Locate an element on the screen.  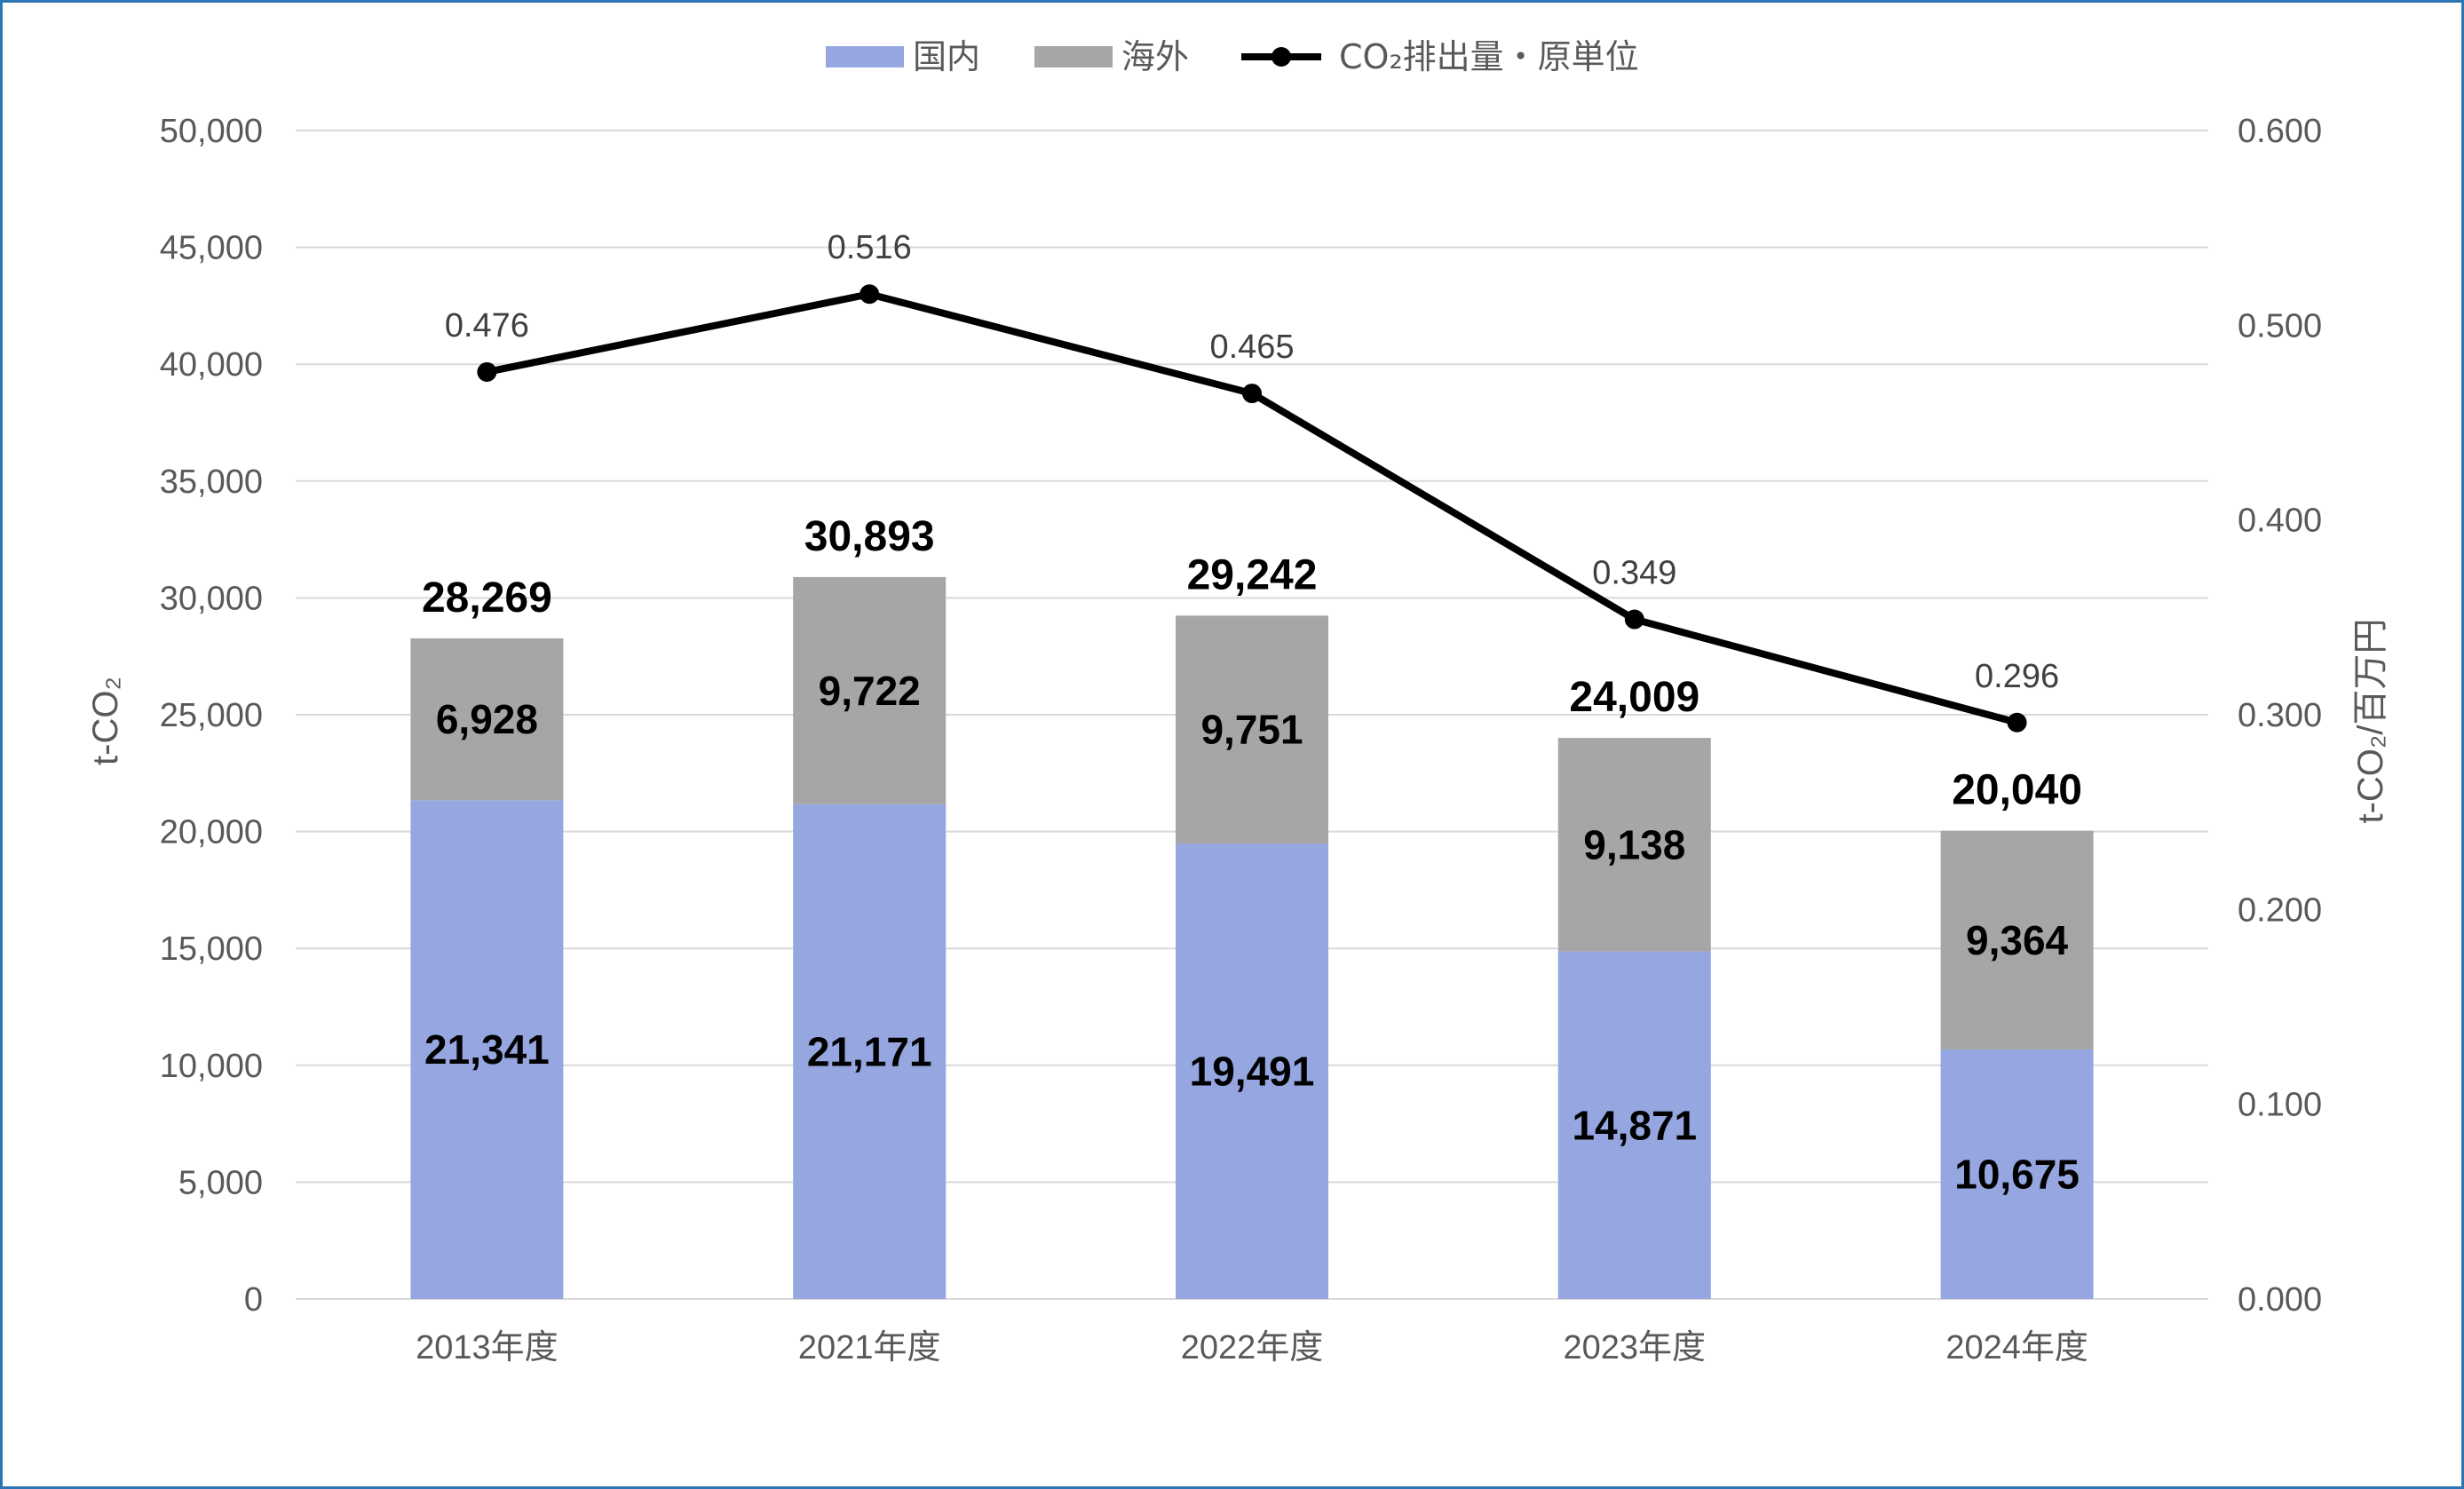
x-tick-label: 2013年度 is located at coordinates (488, 1347).